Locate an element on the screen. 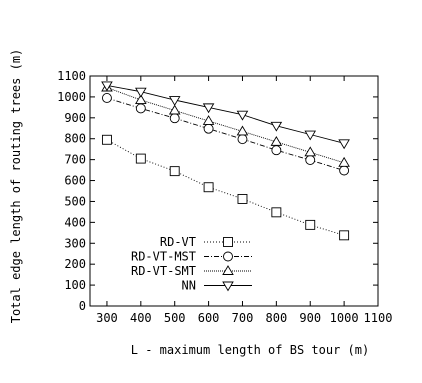 The width and height of the screenshot is (422, 383). y-tick-label: 500 is located at coordinates (75, 201).